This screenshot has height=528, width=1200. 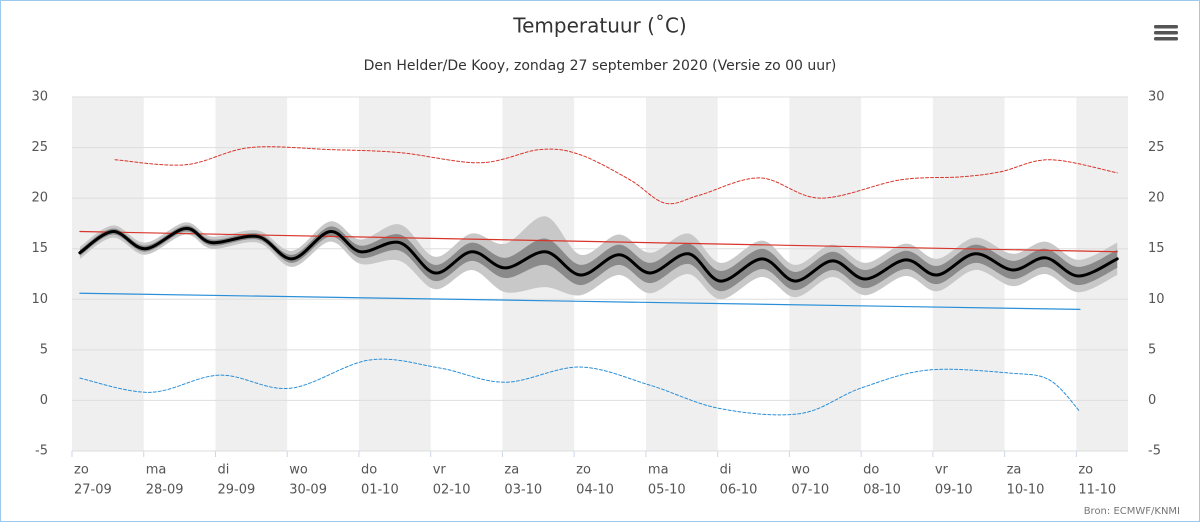 What do you see at coordinates (1132, 511) in the screenshot?
I see `source-credit: Bron: ECMWF/KNMI` at bounding box center [1132, 511].